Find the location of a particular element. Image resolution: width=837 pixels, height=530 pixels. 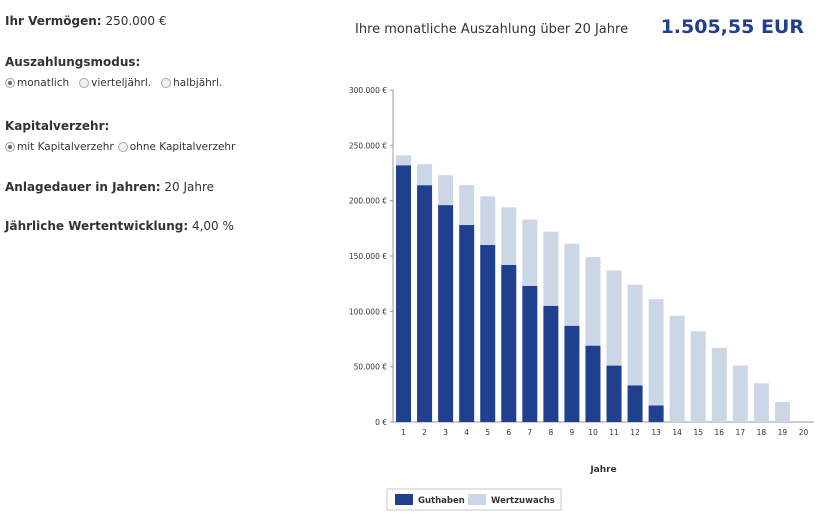

x-tick-label: 8 is located at coordinates (550, 432).